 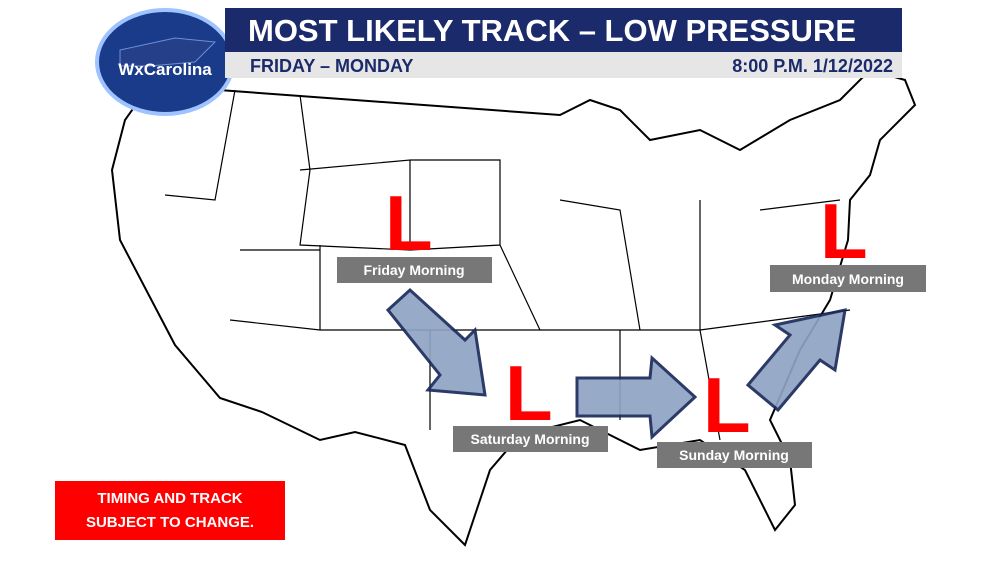 I want to click on logo-text: WxCarolina, so click(x=165, y=69).